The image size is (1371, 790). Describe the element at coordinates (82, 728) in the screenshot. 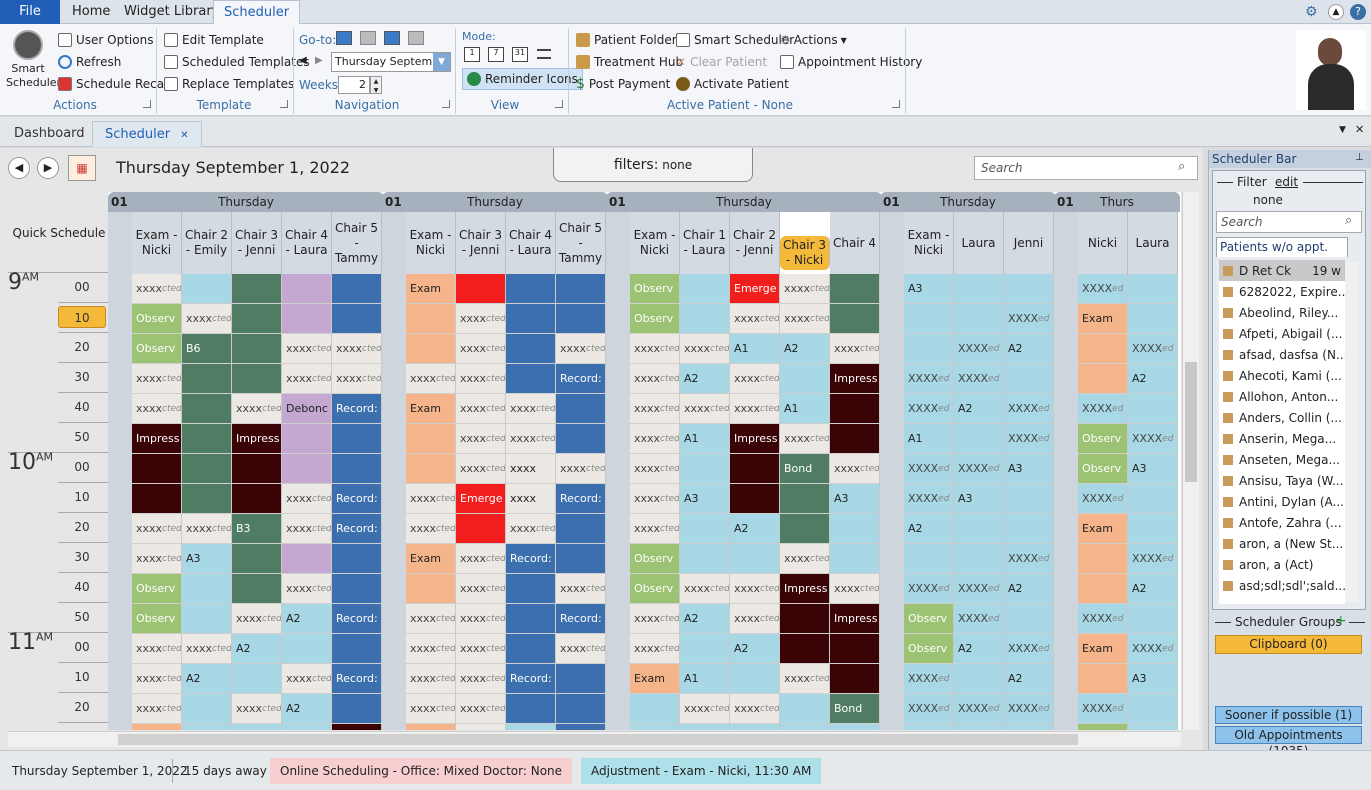

I see `time-slot-label: 30` at that location.